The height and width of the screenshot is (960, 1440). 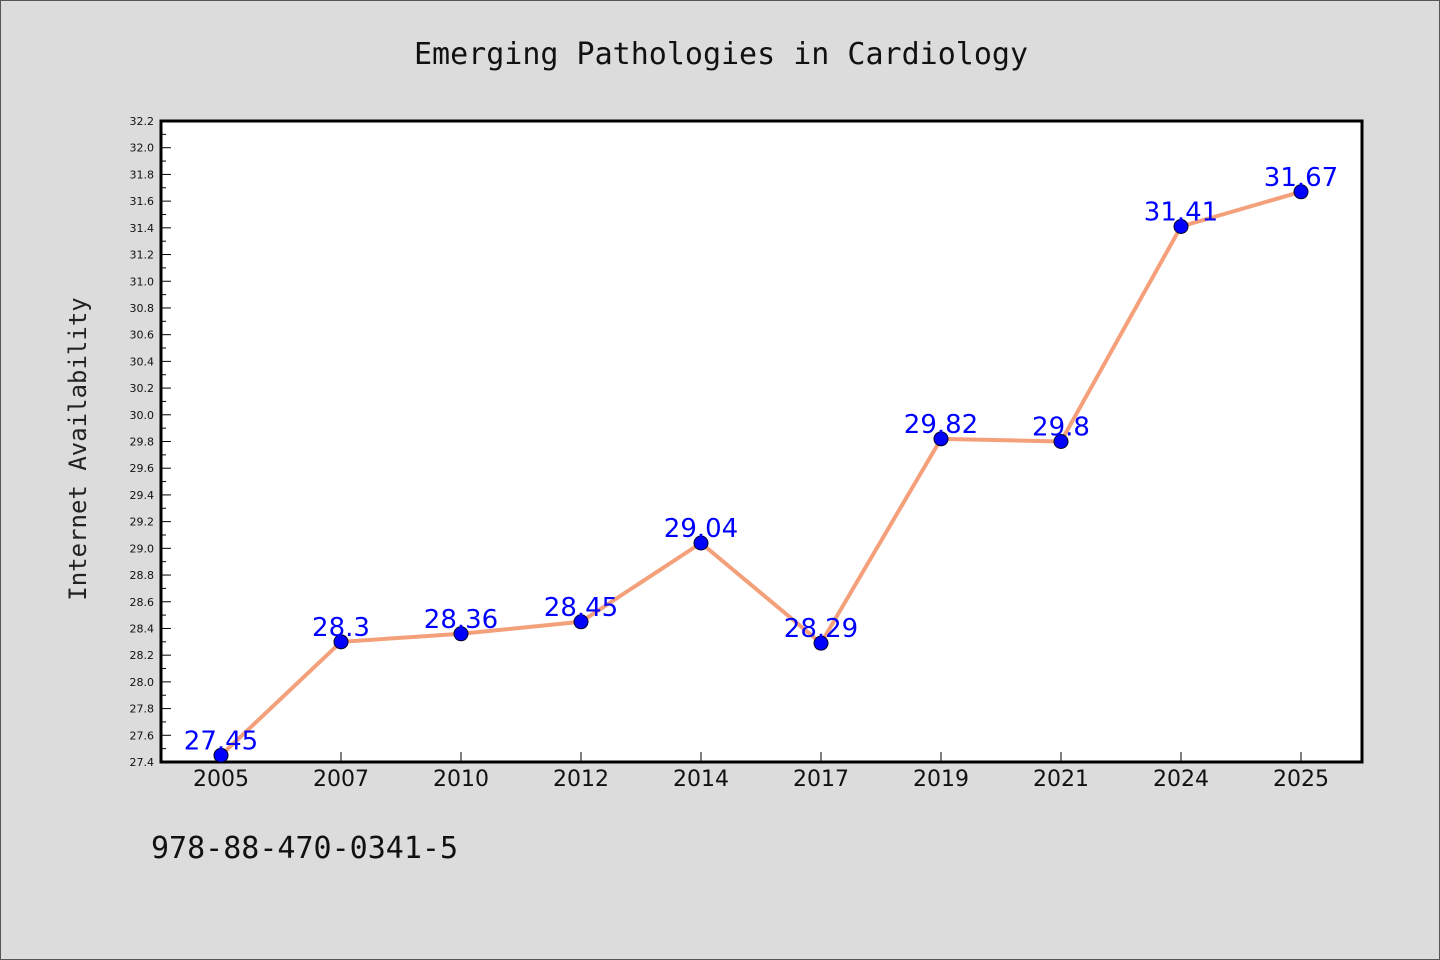 I want to click on data-label: 29.8, so click(x=1061, y=428).